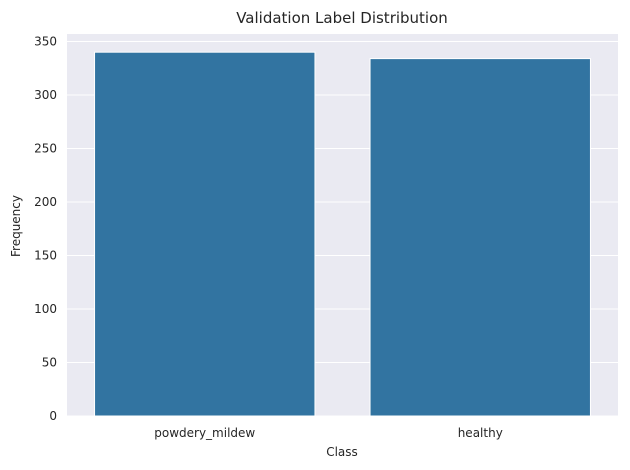  What do you see at coordinates (45, 95) in the screenshot?
I see `y-tick-label: 300` at bounding box center [45, 95].